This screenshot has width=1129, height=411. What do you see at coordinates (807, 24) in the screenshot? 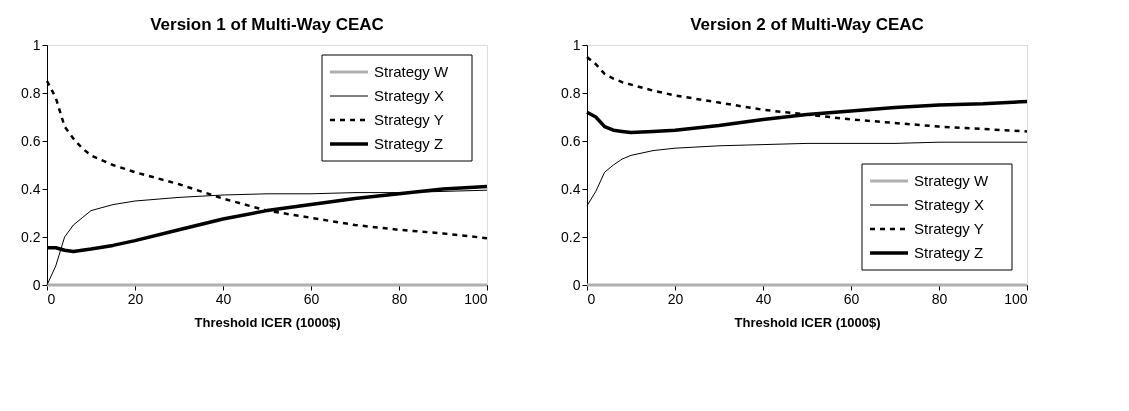
I see `chart-title: Version 2 of Multi-Way CEAC` at bounding box center [807, 24].